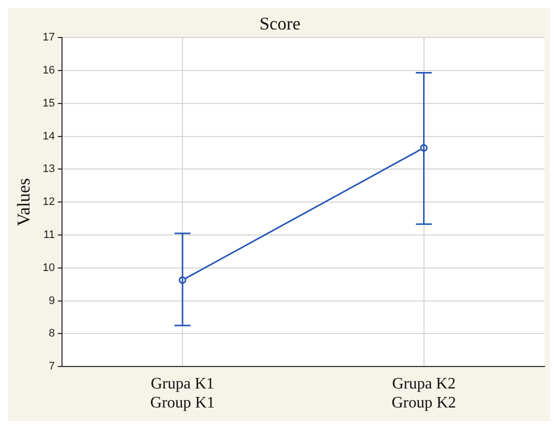 This screenshot has width=558, height=429. Describe the element at coordinates (48, 136) in the screenshot. I see `y-tick-label: 14` at that location.